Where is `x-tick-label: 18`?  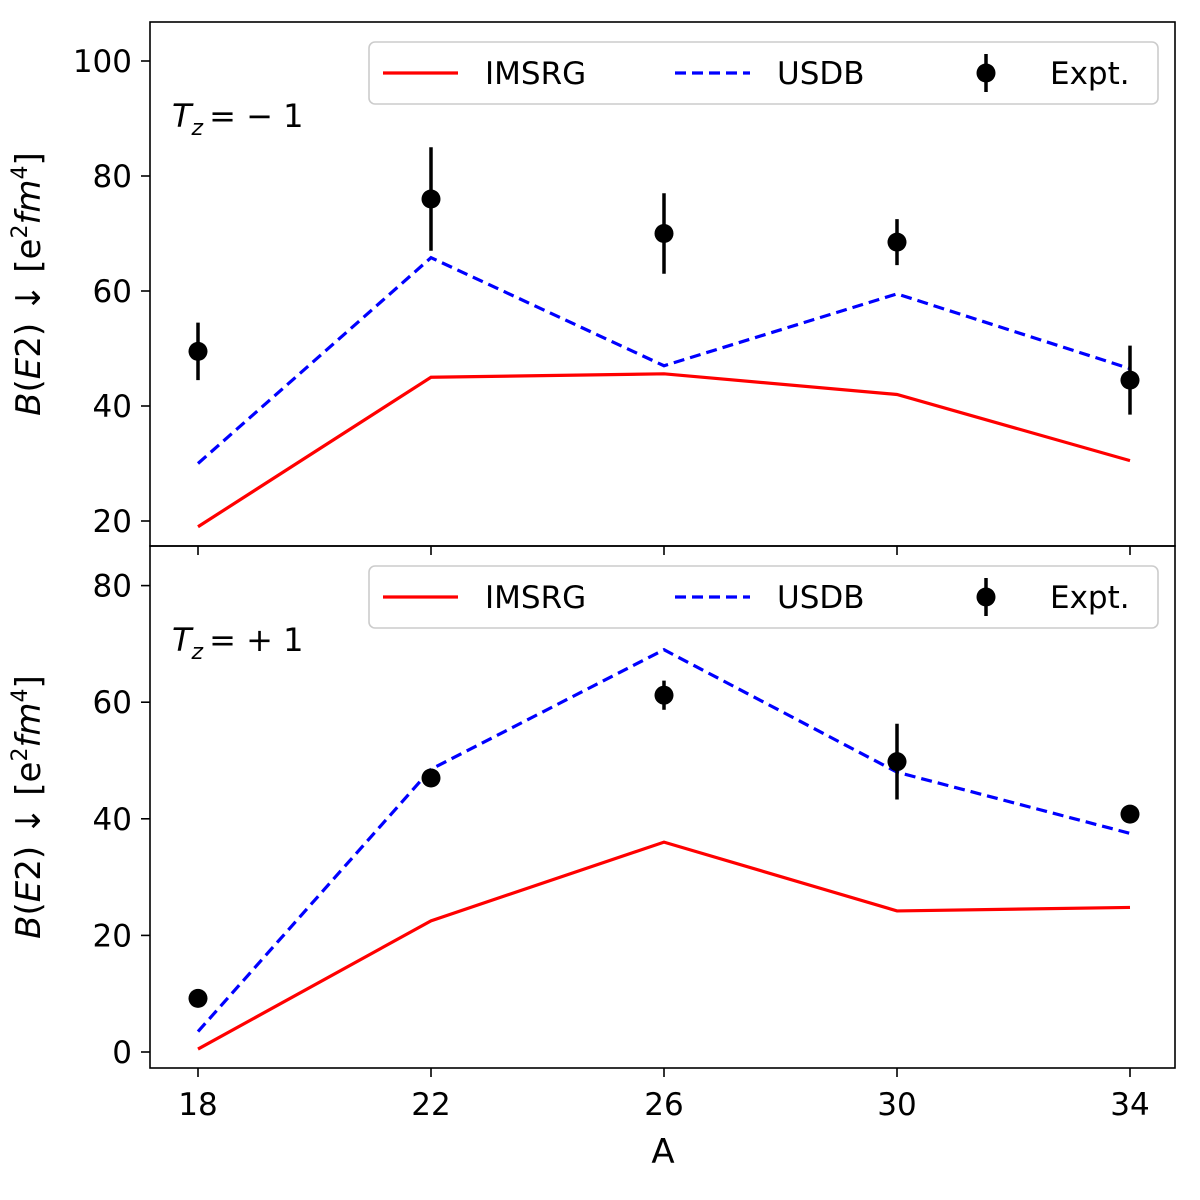 x-tick-label: 18 is located at coordinates (197, 1105).